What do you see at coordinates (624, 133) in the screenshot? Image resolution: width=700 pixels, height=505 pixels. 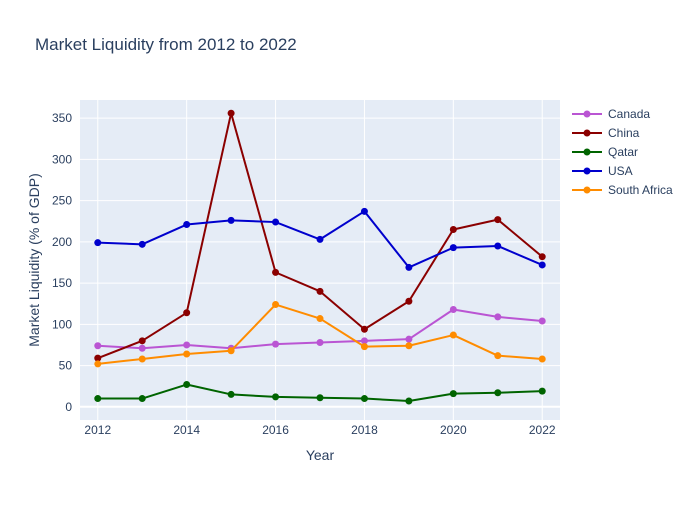 I see `legend-label: China` at bounding box center [624, 133].